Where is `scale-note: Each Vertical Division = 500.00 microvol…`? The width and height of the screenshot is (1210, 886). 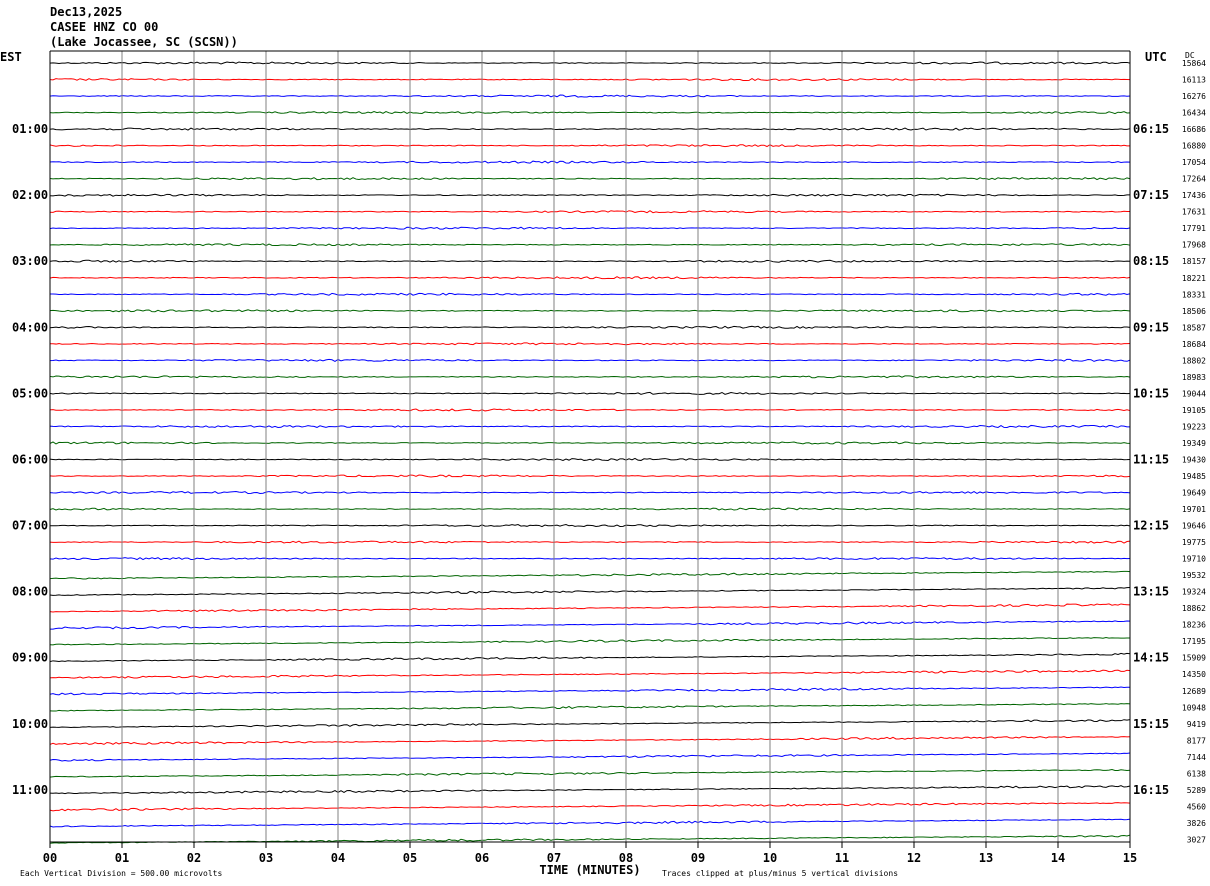 scale-note: Each Vertical Division = 500.00 microvol… is located at coordinates (121, 873).